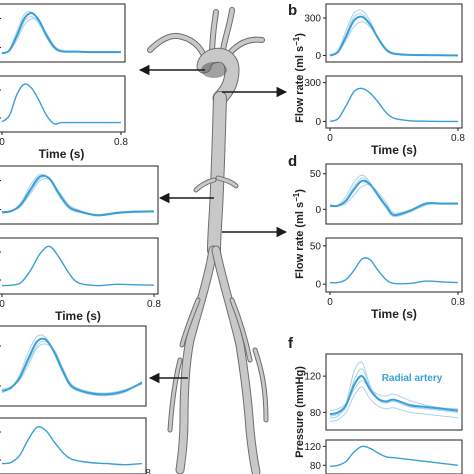 This screenshot has height=474, width=474. What do you see at coordinates (217, 174) in the screenshot?
I see `descending-aorta-vessel` at bounding box center [217, 174].